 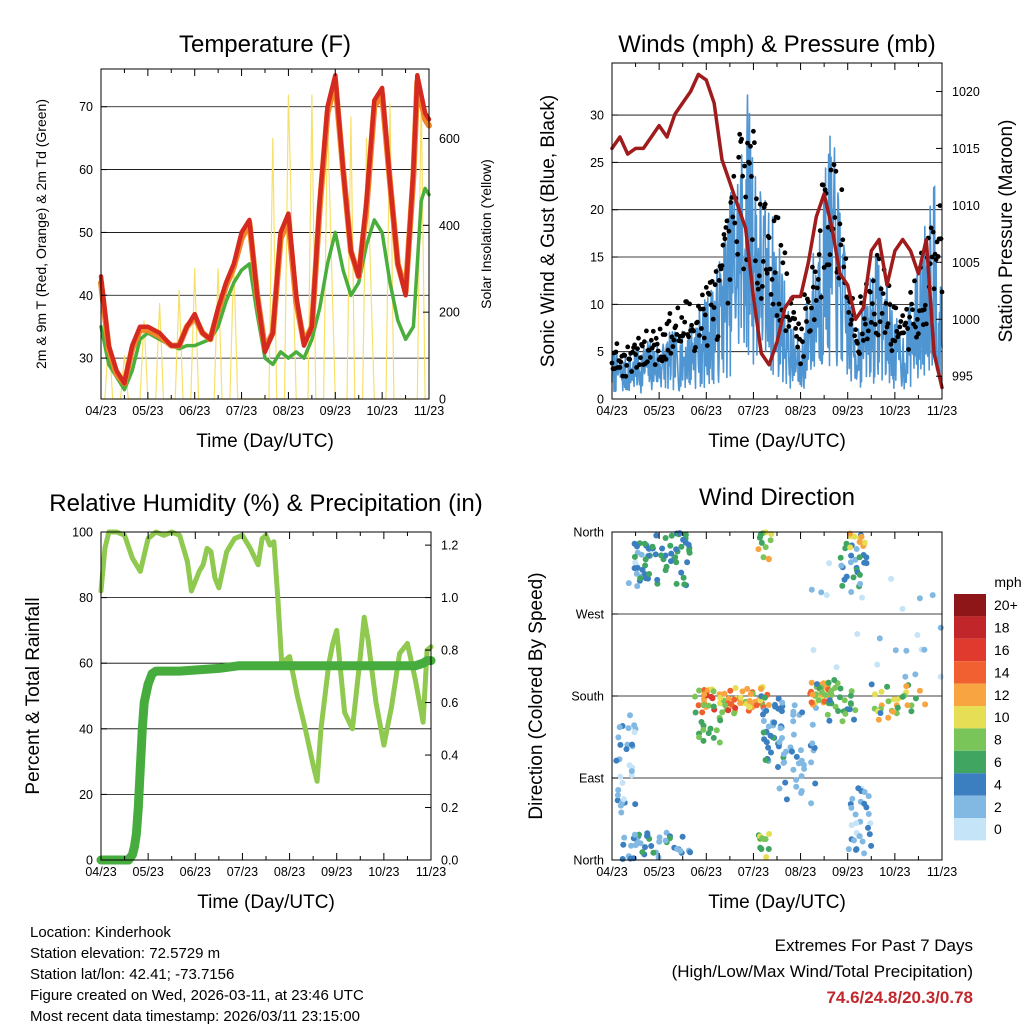 I want to click on winds-ytick-label: 15, so click(x=597, y=258).